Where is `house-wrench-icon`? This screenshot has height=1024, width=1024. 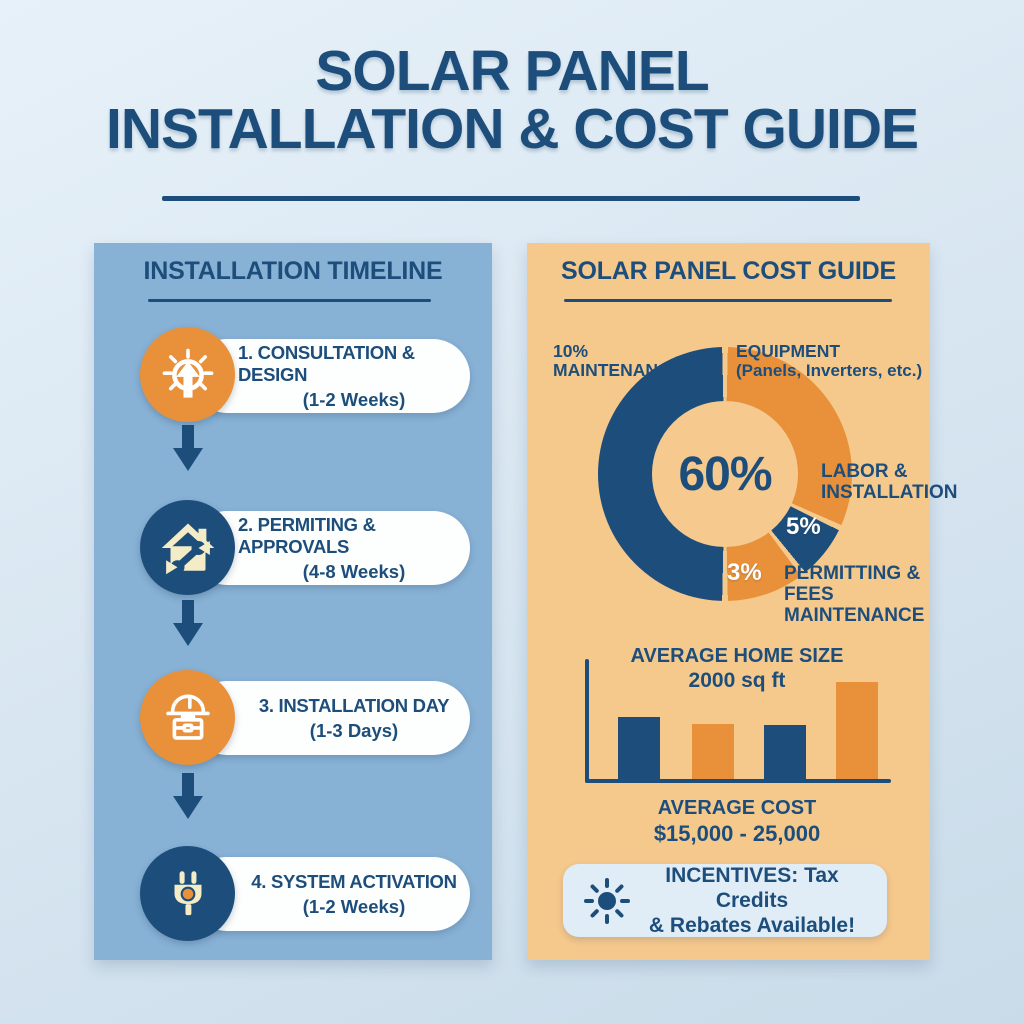
house-wrench-icon is located at coordinates (187, 548).